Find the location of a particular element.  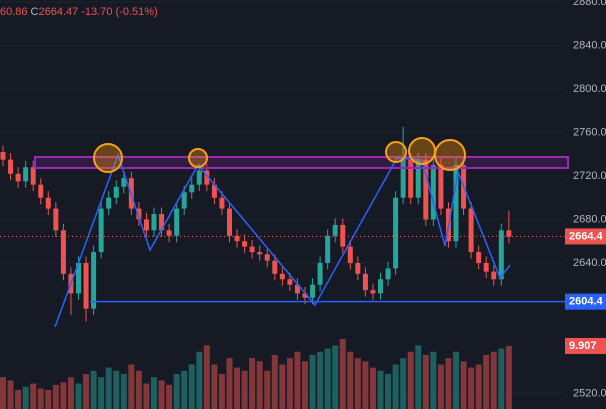

close-prefix: C is located at coordinates (34, 12).